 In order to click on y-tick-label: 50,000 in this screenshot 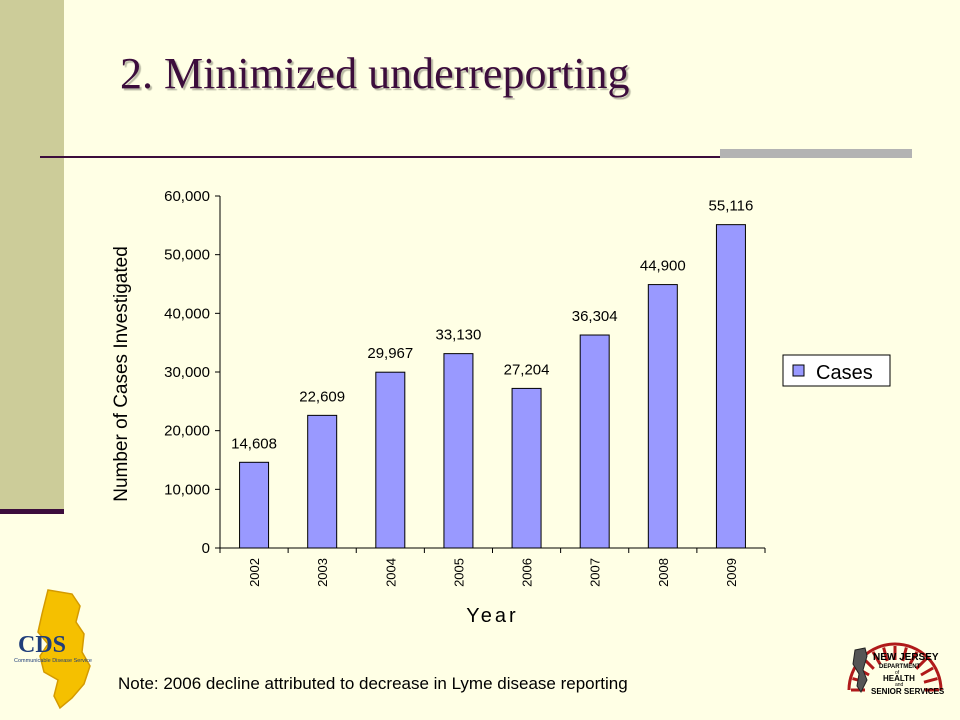, I will do `click(187, 255)`.